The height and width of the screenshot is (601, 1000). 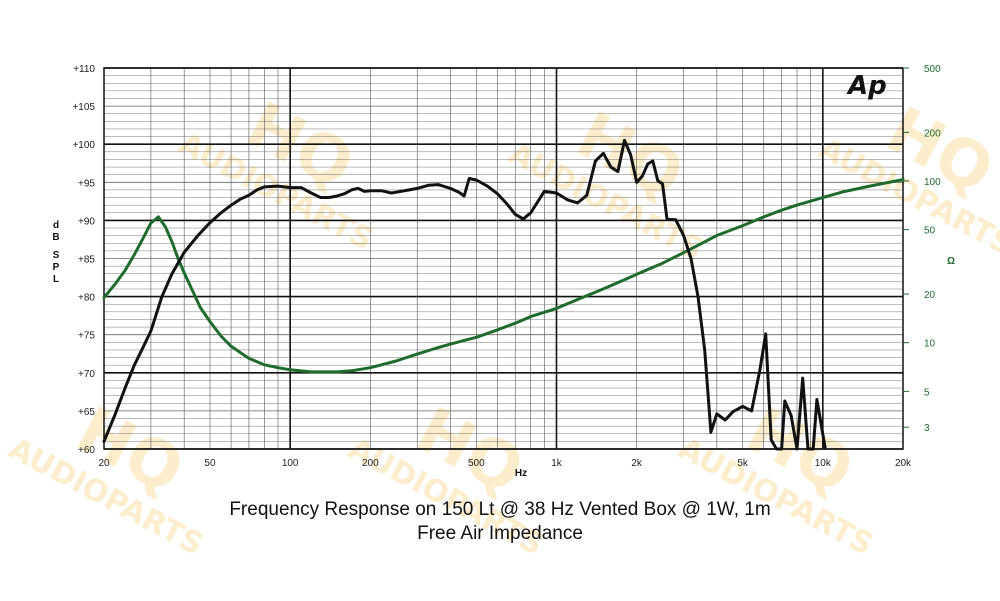 What do you see at coordinates (743, 463) in the screenshot?
I see `x-tick-label: 5k` at bounding box center [743, 463].